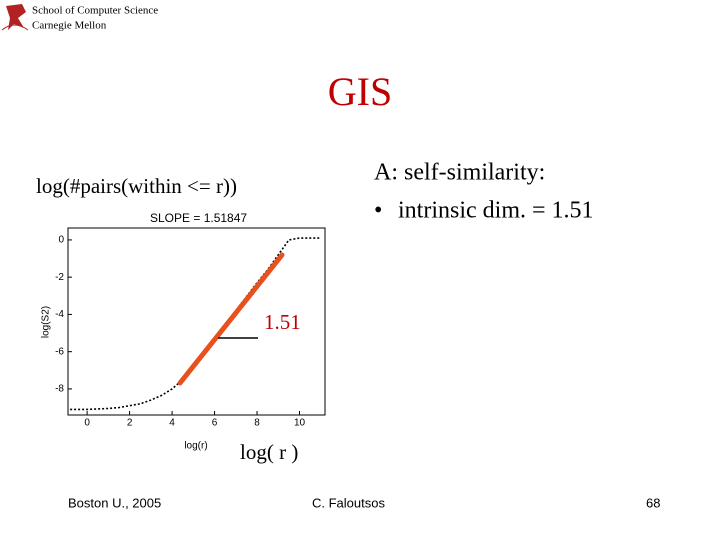 This screenshot has width=720, height=540. Describe the element at coordinates (269, 452) in the screenshot. I see `x-caption: log( r )` at that location.